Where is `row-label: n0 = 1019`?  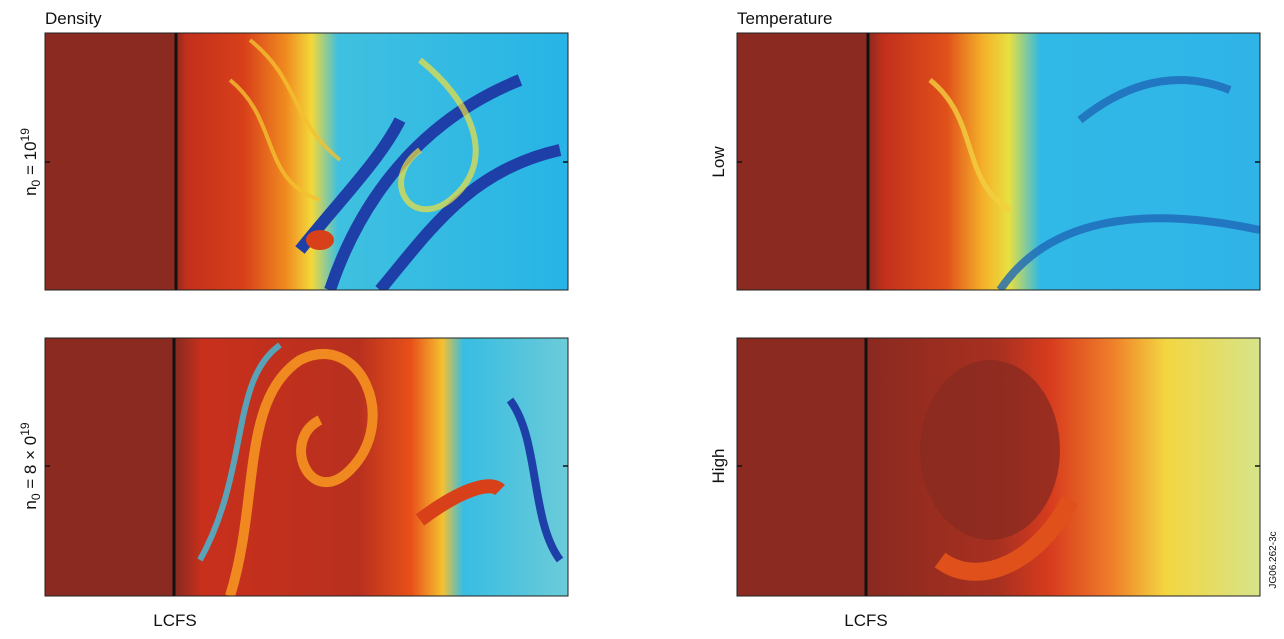
row-label: n0 = 1019 is located at coordinates (30, 162).